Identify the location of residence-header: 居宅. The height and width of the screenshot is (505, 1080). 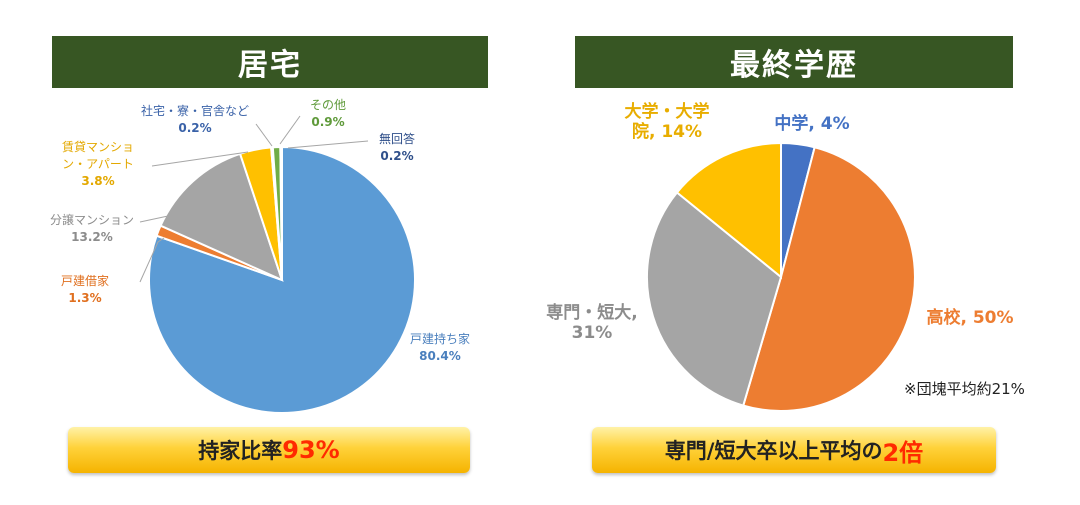
(270, 62).